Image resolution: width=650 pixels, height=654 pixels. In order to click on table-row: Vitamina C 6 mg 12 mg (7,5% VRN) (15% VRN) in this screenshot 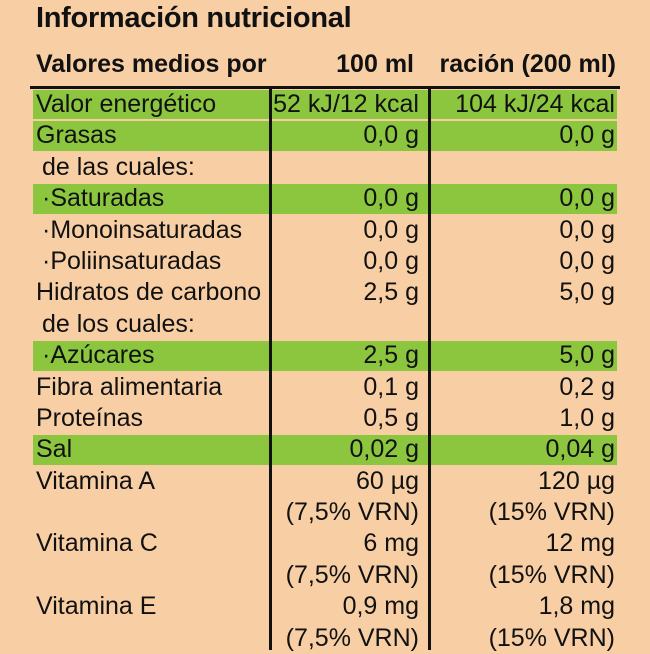, I will do `click(325, 559)`.